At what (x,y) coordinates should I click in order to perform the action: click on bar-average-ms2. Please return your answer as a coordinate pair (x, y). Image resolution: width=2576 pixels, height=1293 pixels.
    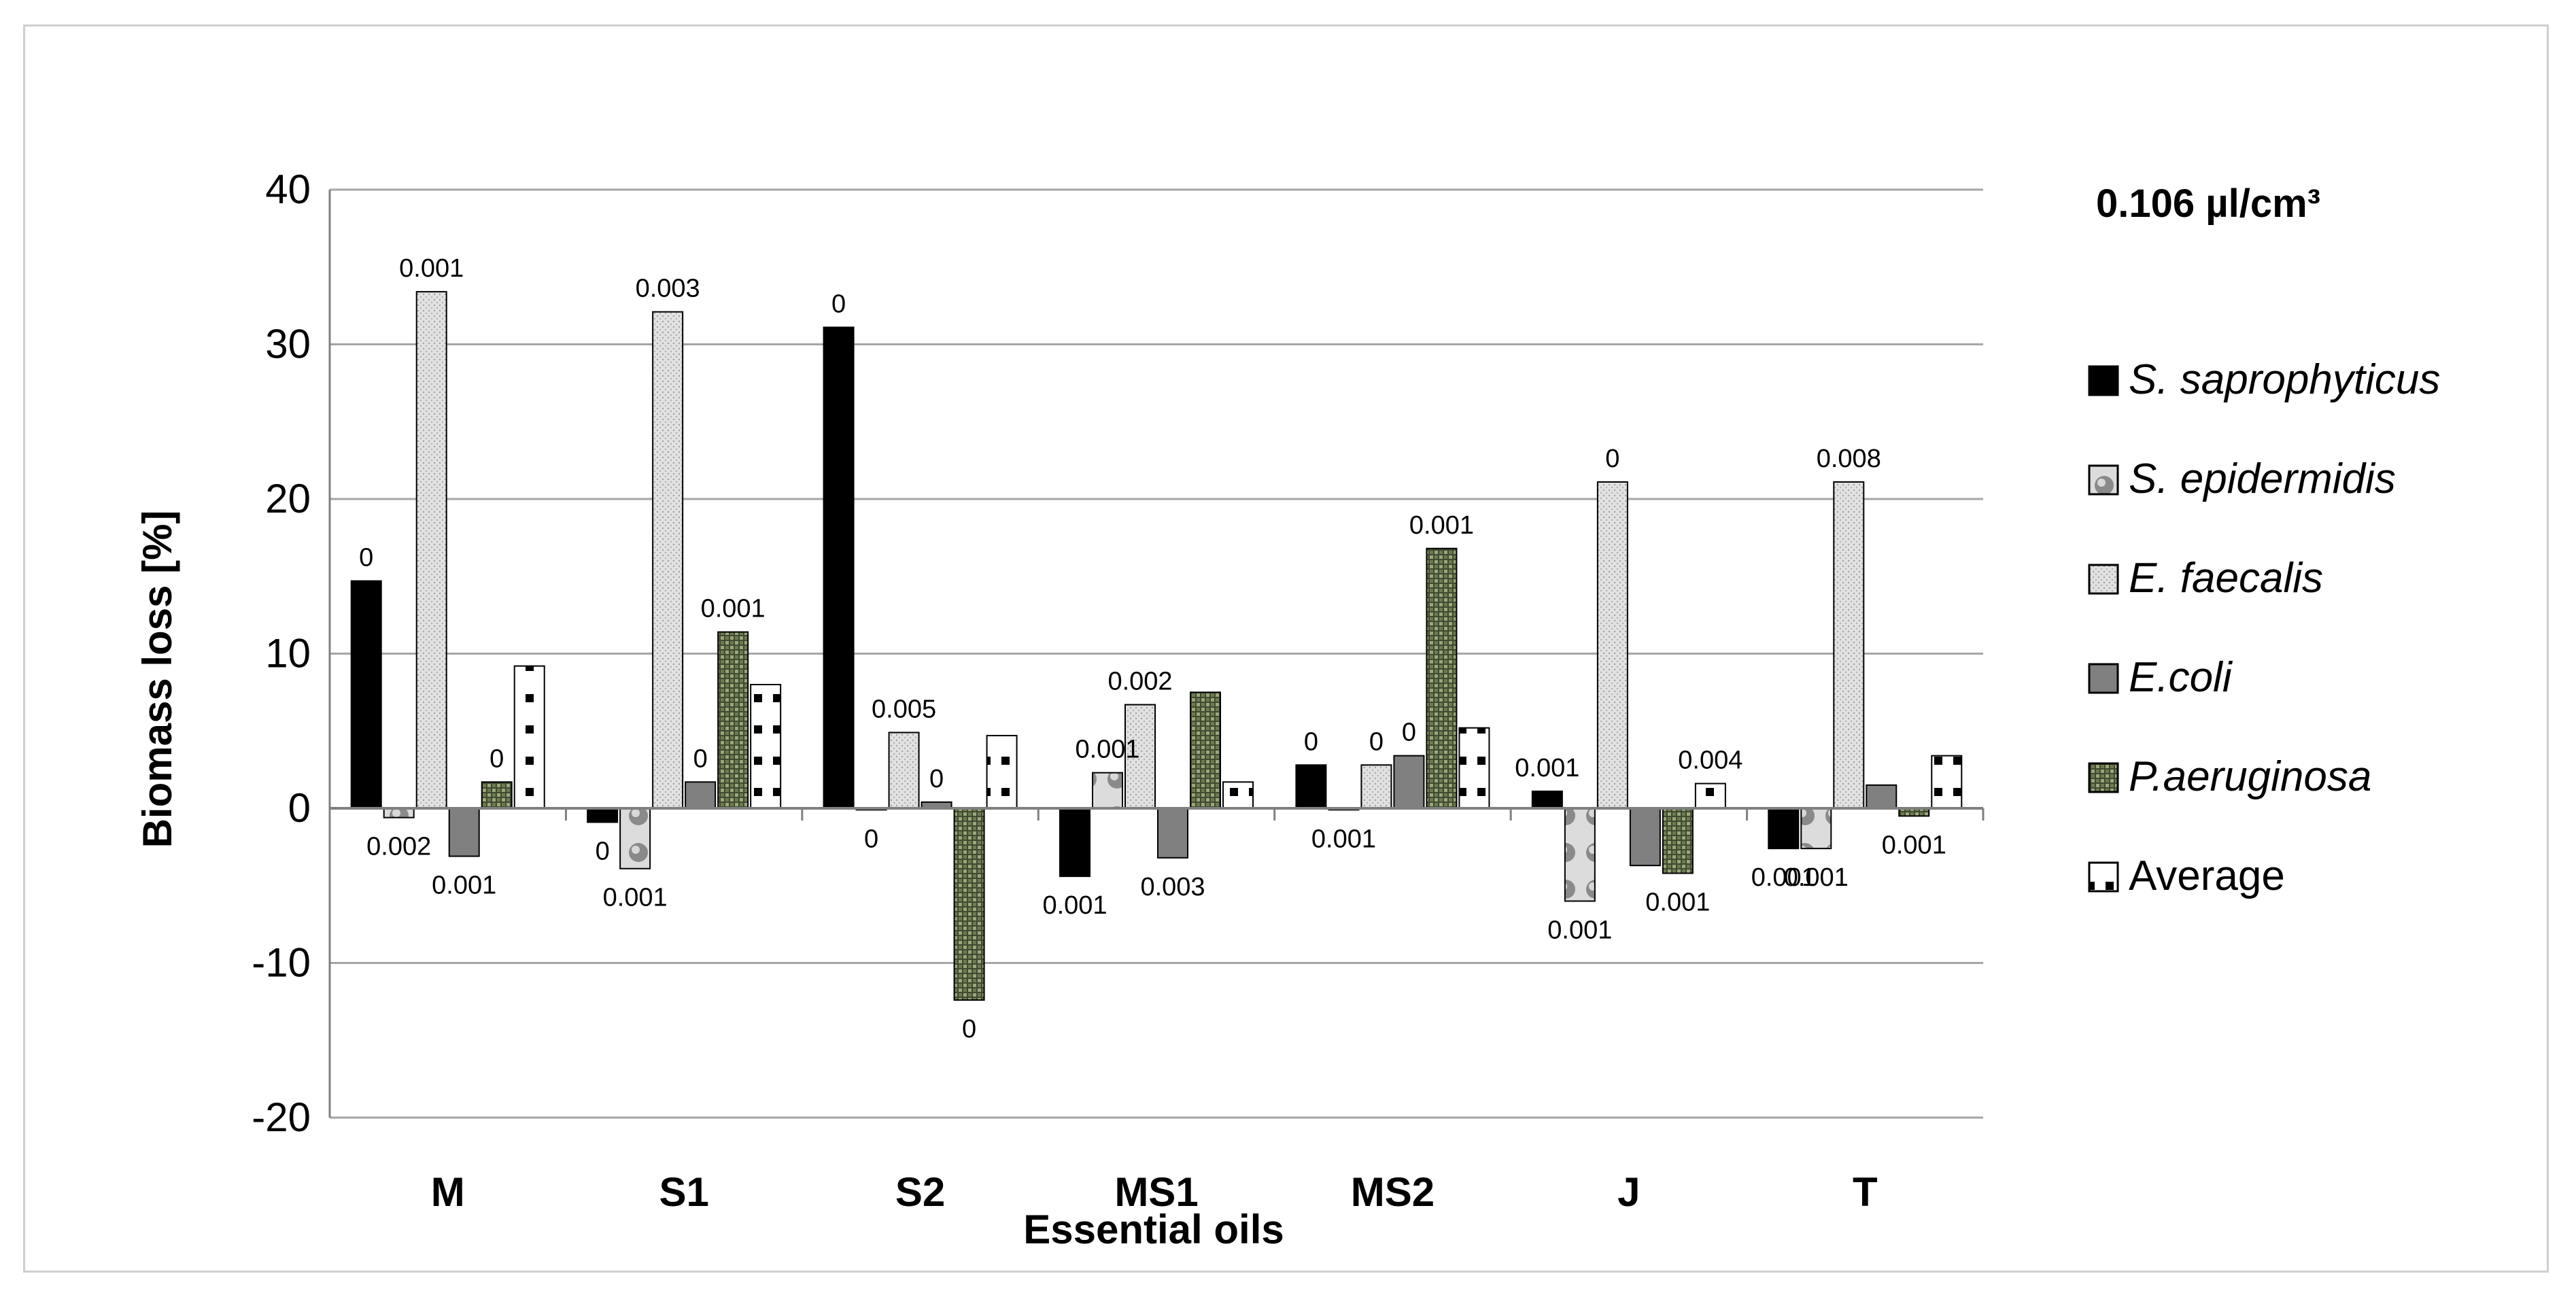
    Looking at the image, I should click on (1474, 768).